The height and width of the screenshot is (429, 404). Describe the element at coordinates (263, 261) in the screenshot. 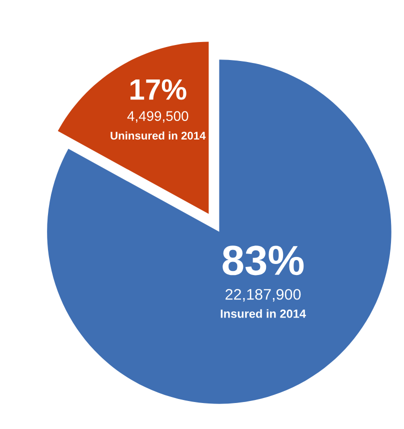

I see `data-label: 83%` at that location.